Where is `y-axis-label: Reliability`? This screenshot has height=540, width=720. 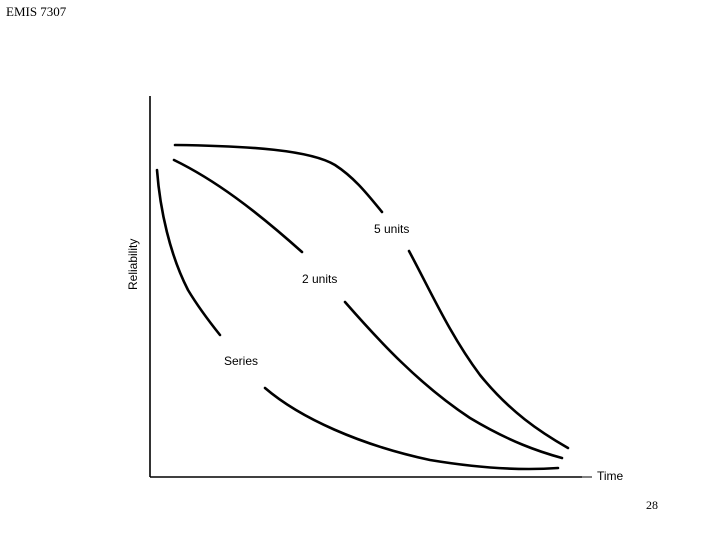
y-axis-label: Reliability is located at coordinates (133, 264).